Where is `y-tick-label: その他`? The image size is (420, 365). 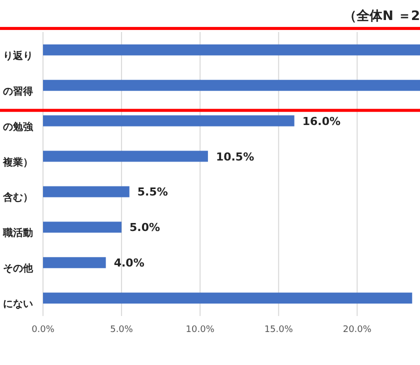 y-tick-label: その他 is located at coordinates (18, 268).